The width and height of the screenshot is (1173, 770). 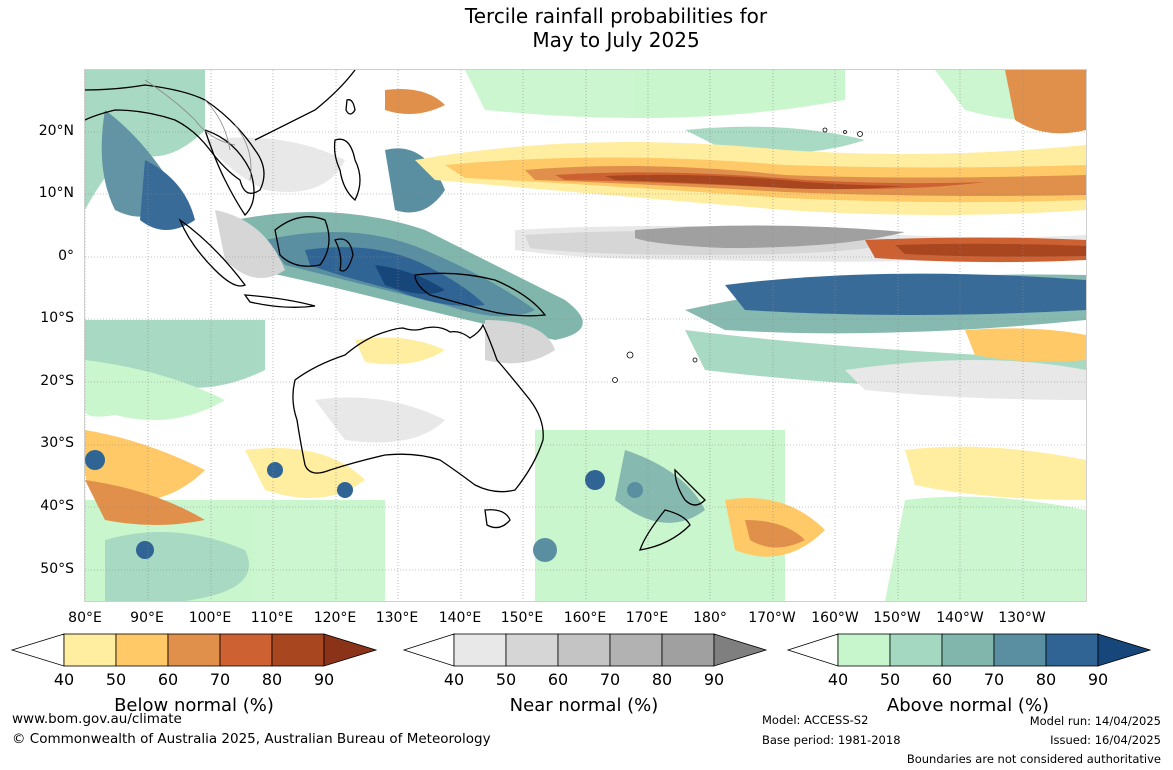 What do you see at coordinates (835, 618) in the screenshot?
I see `lon-label-160w: 160°W` at bounding box center [835, 618].